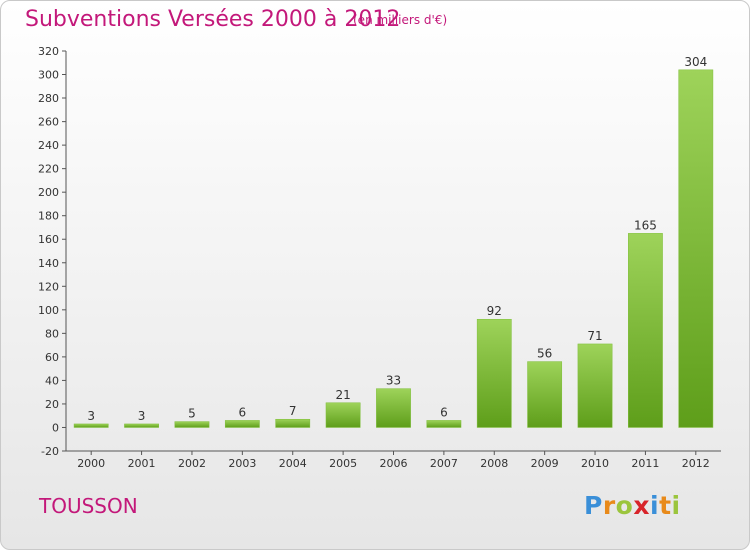 The image size is (750, 550). Describe the element at coordinates (52, 404) in the screenshot. I see `y-tick-label: 20` at that location.